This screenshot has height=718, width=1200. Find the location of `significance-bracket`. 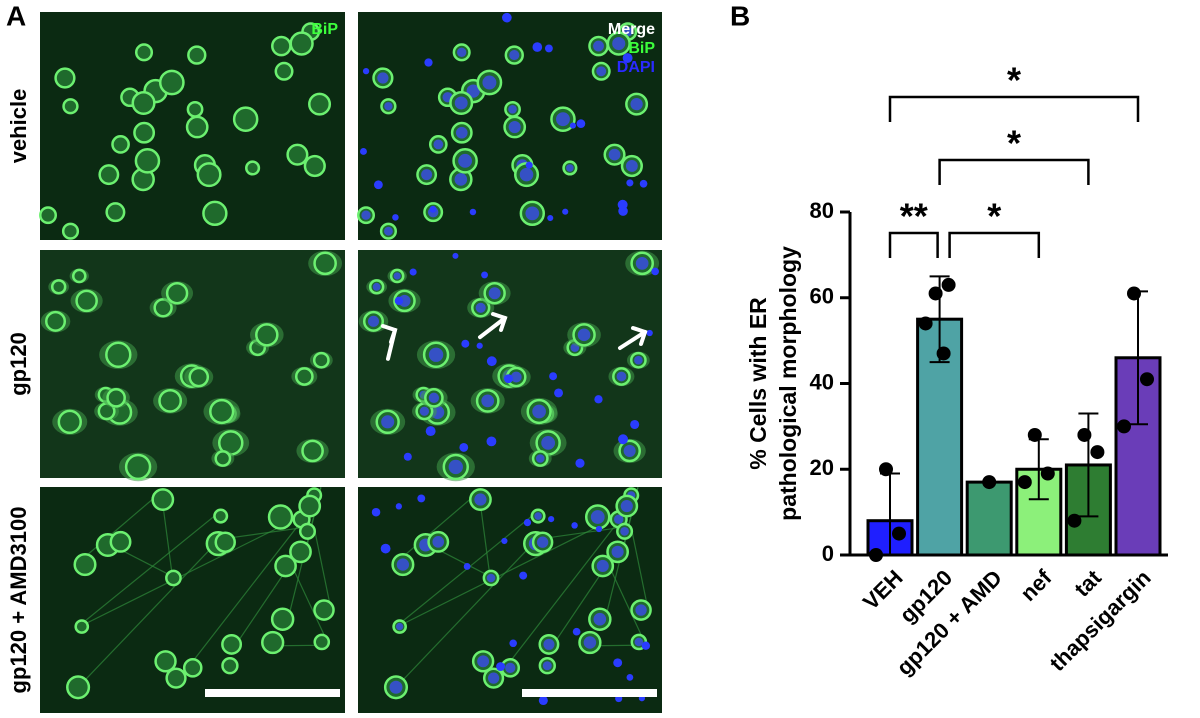

significance-bracket is located at coordinates (1014, 108).